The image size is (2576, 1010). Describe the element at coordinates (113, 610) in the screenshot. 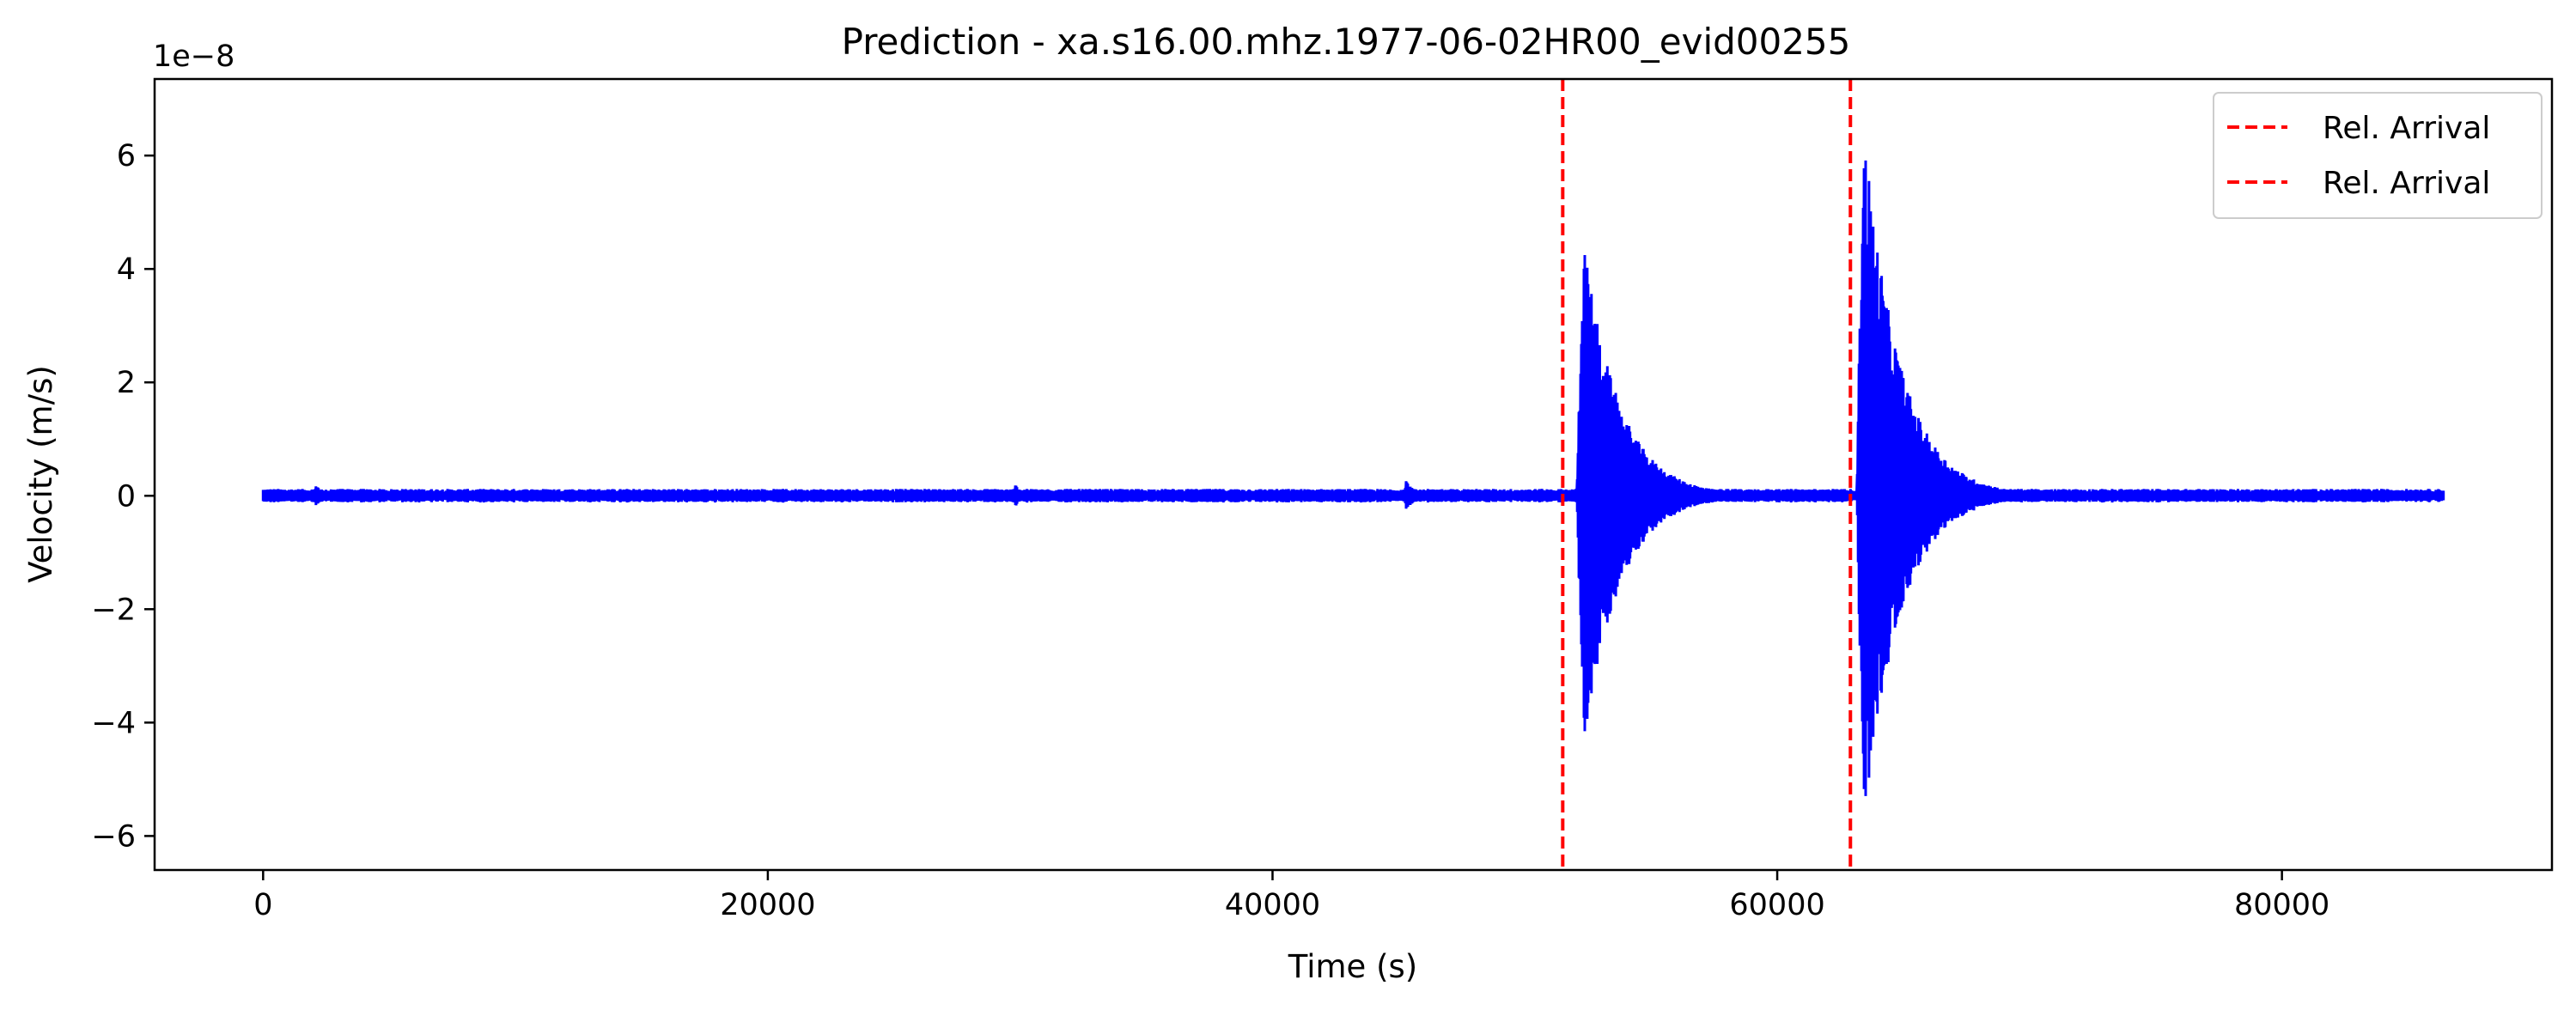

I see `y-tick-label: −2` at that location.